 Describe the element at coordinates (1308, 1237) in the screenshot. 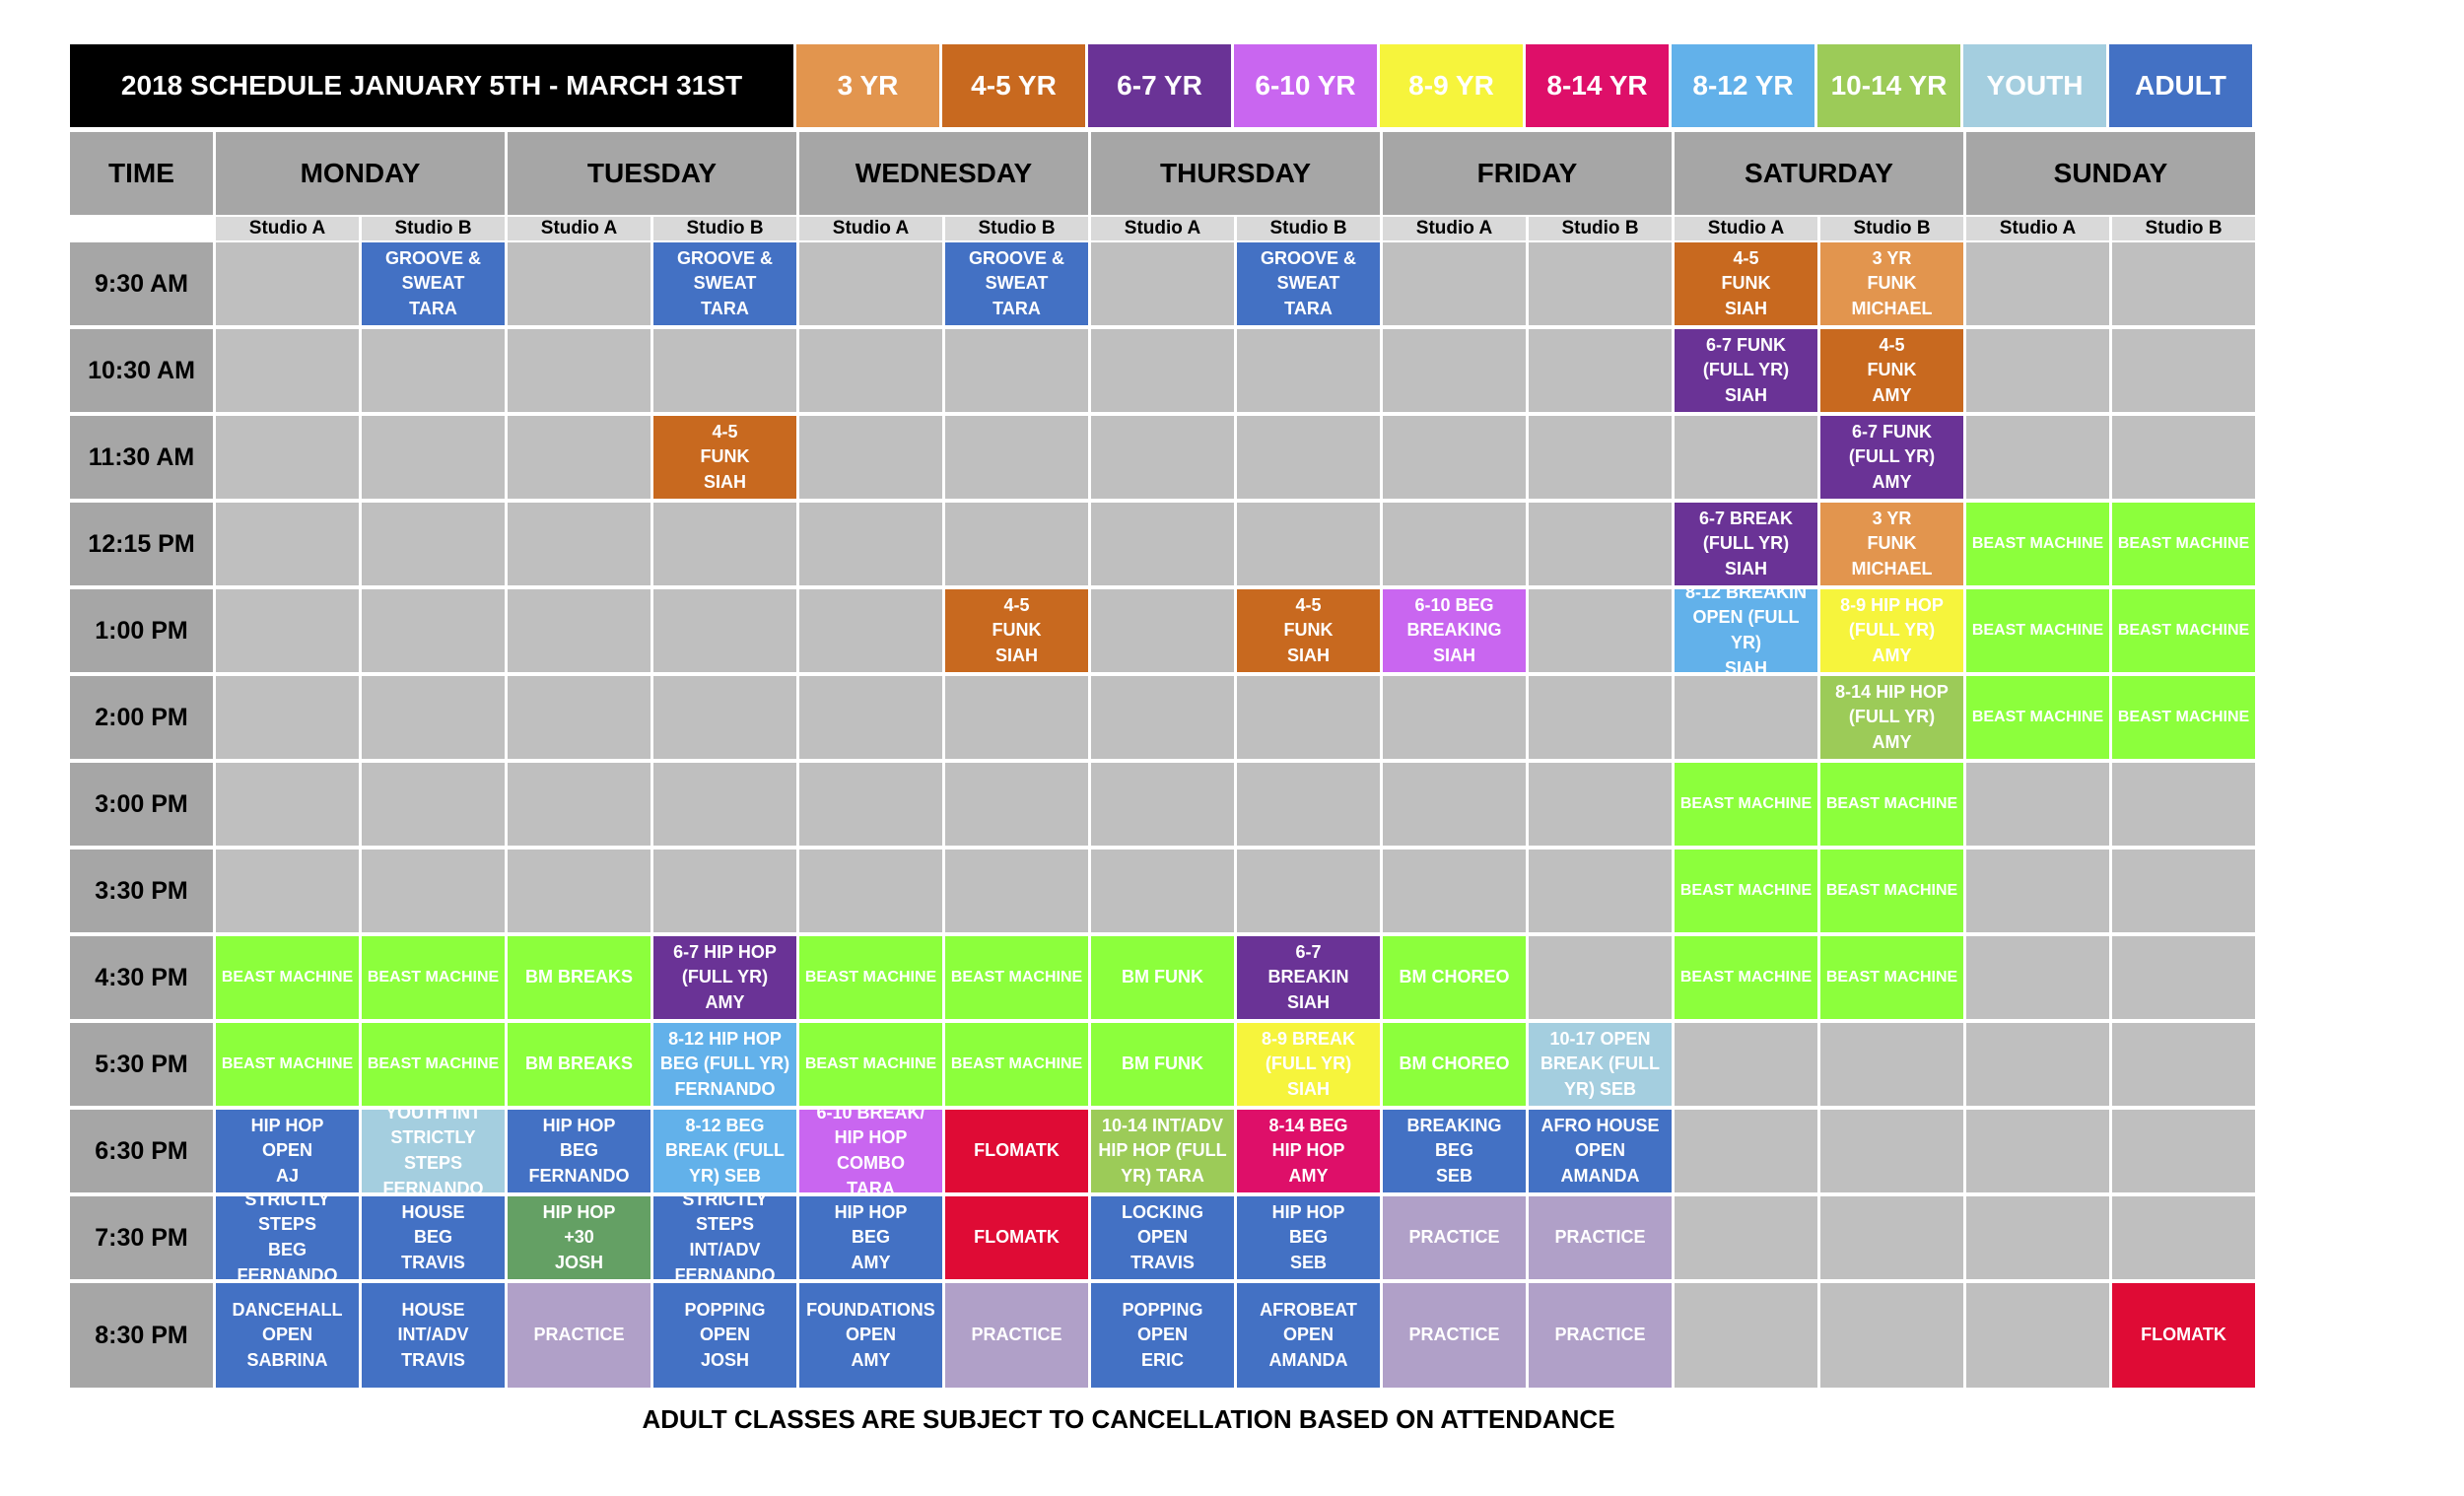

I see `class-block: HIP HOP BEG SEB` at that location.